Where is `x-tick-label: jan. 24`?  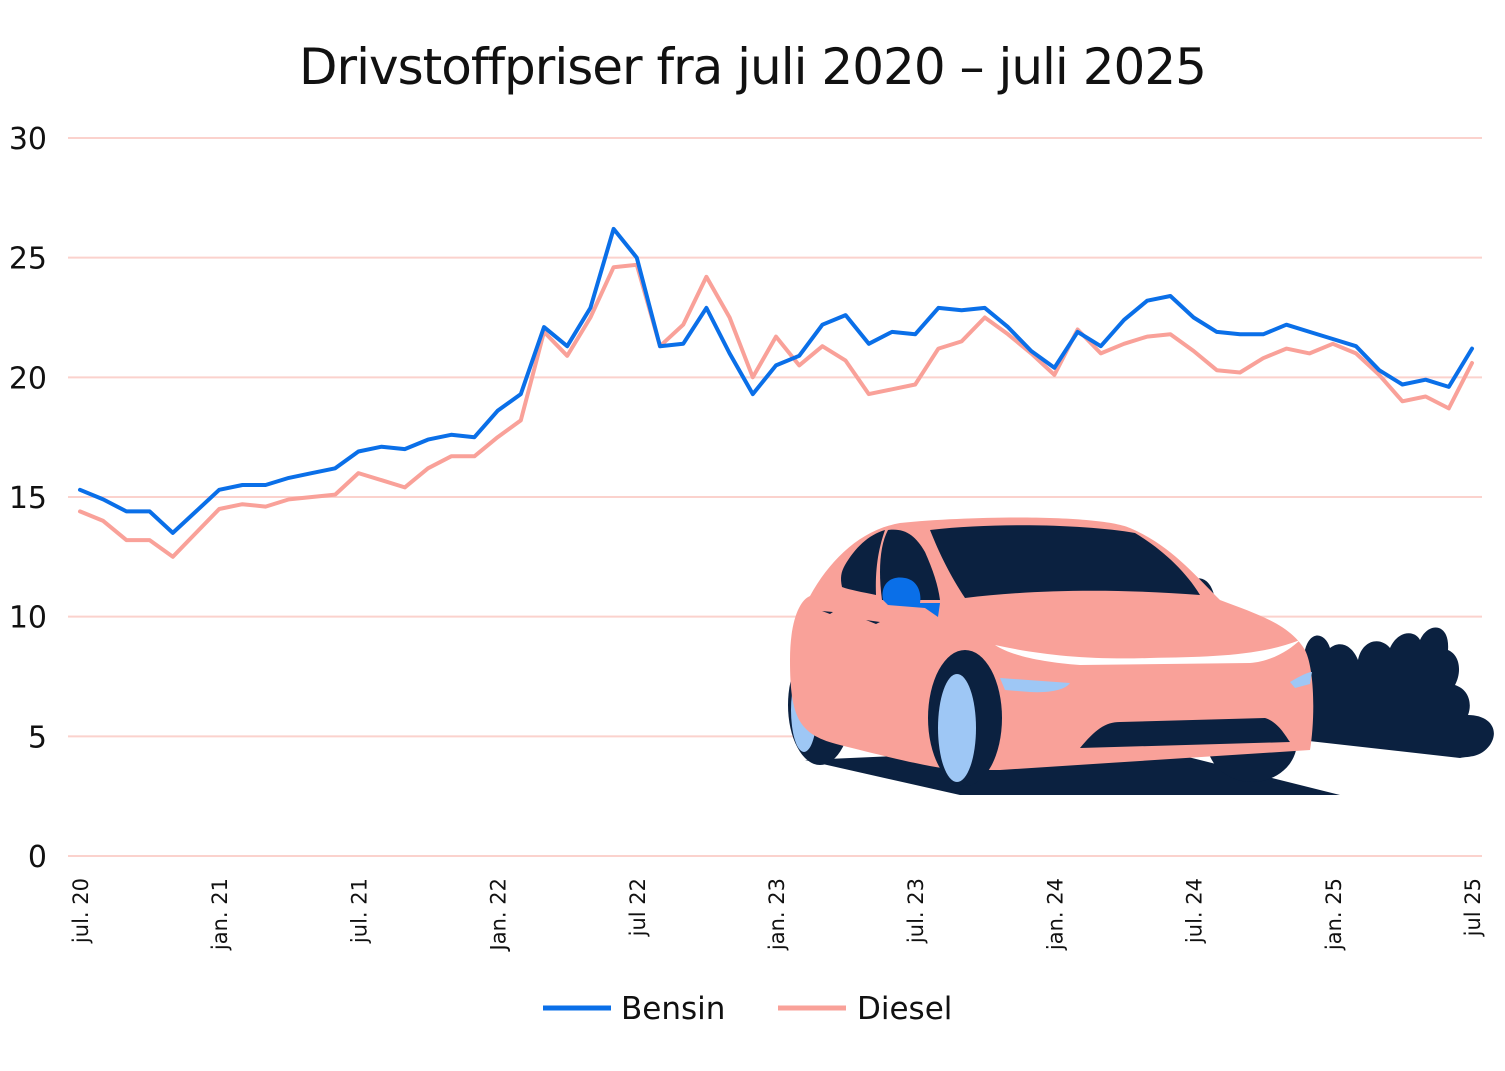
x-tick-label: jan. 24 is located at coordinates (1055, 914).